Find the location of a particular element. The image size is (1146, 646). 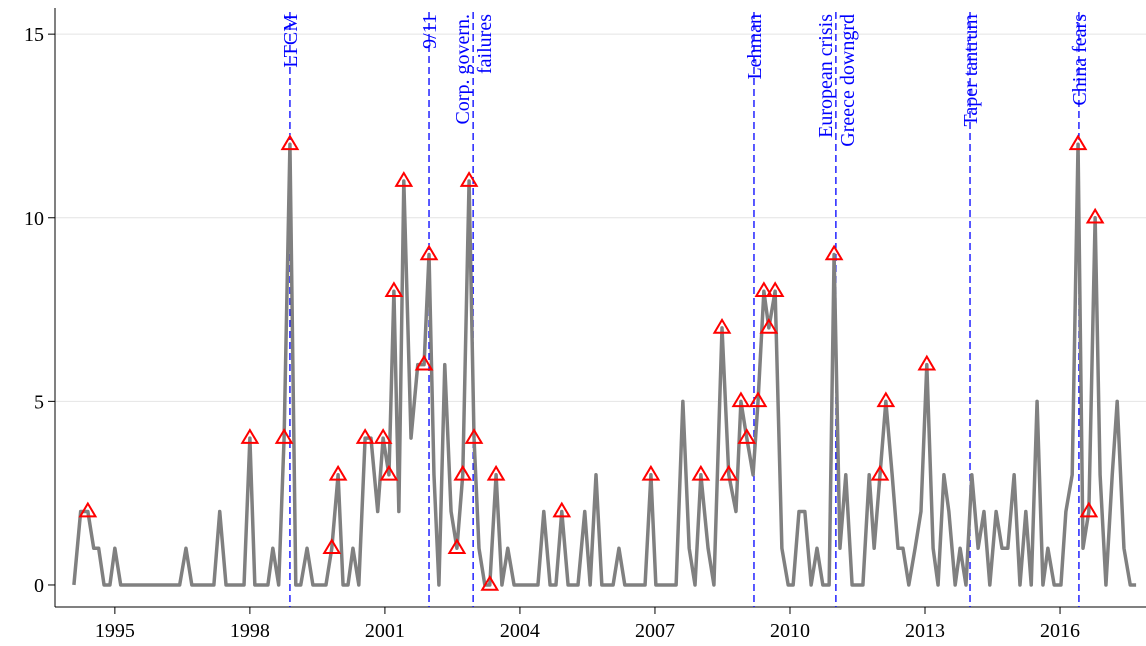

event-label: China fears is located at coordinates (1080, 60).